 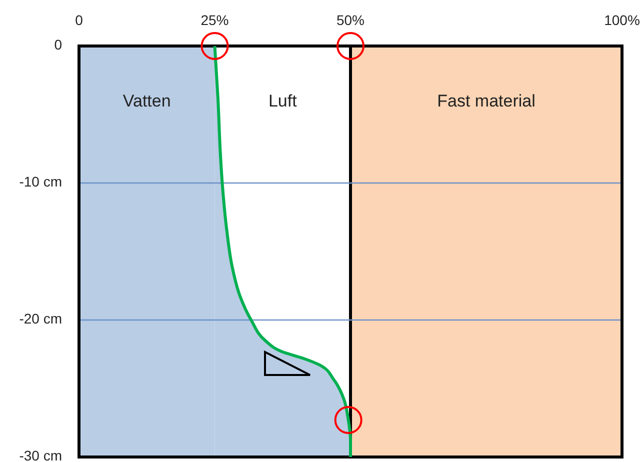 I want to click on x-tick-label: 0, so click(x=79, y=20).